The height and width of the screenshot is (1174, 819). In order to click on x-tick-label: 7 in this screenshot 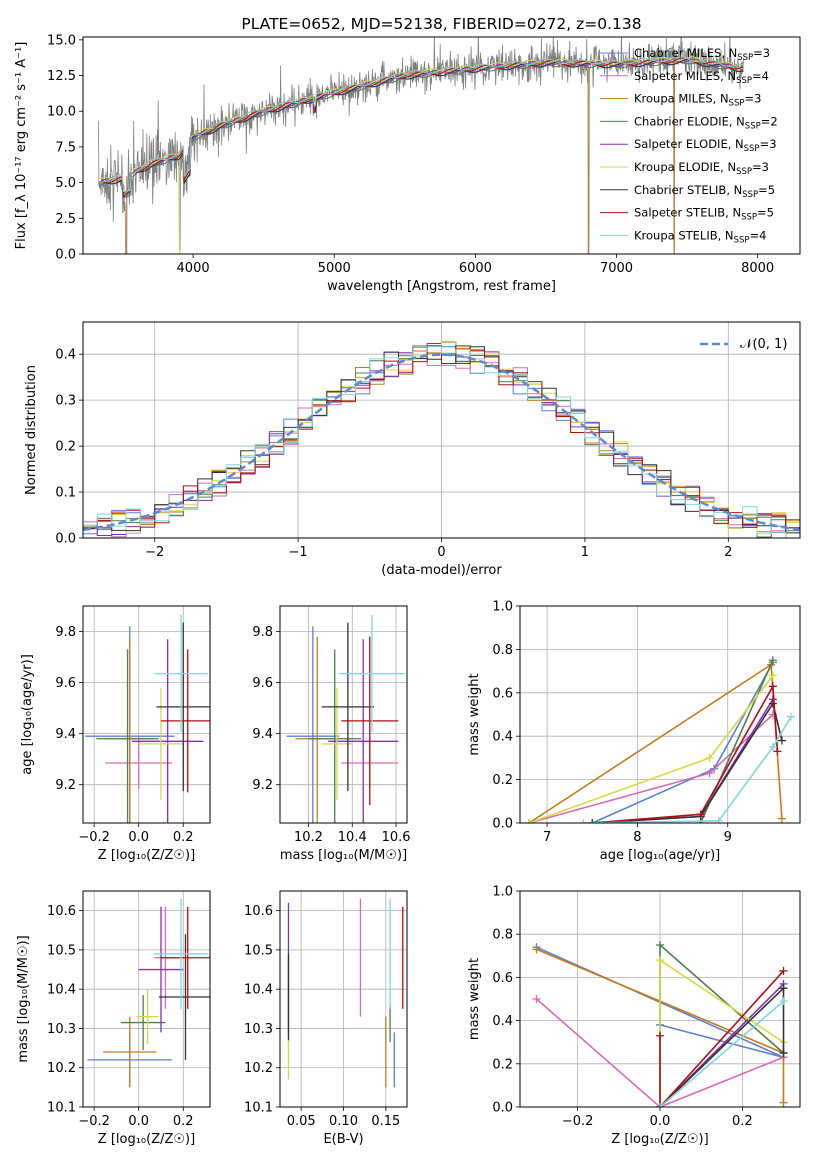, I will do `click(547, 837)`.